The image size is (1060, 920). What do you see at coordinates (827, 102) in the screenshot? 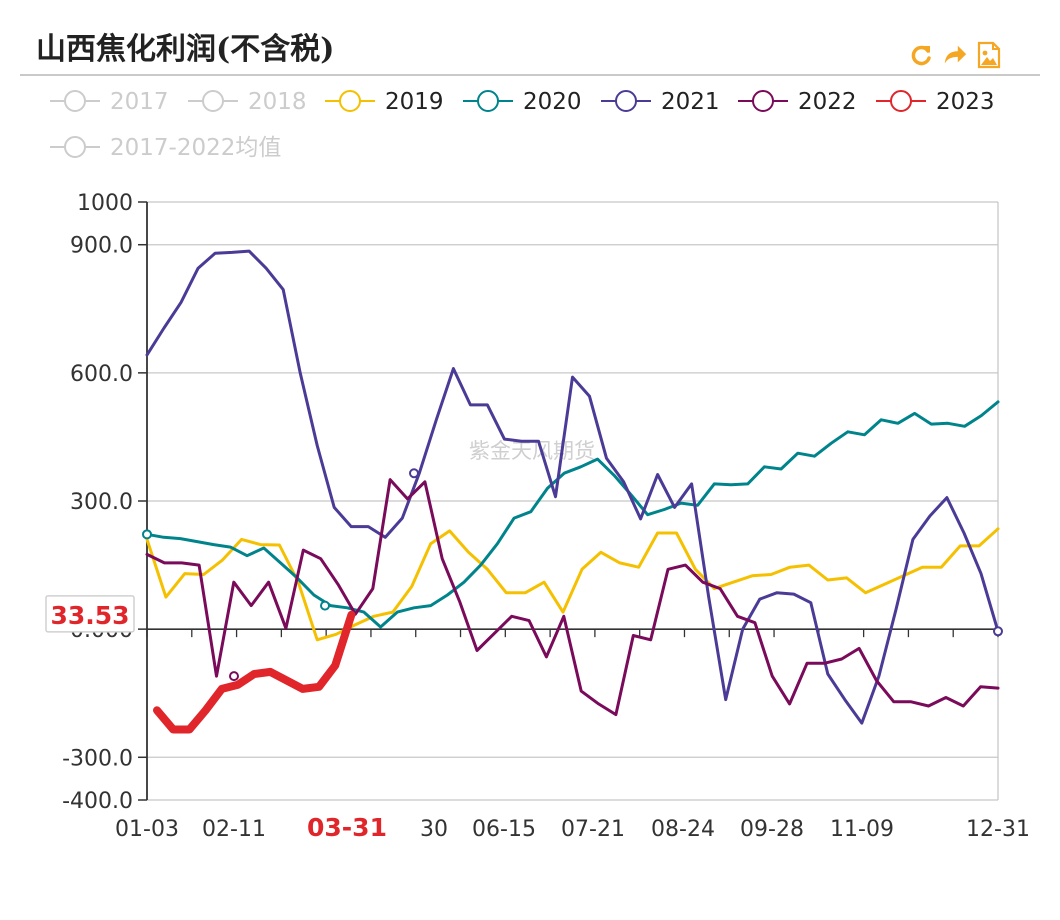
I see `legend-item-2022: 2022` at bounding box center [827, 102].